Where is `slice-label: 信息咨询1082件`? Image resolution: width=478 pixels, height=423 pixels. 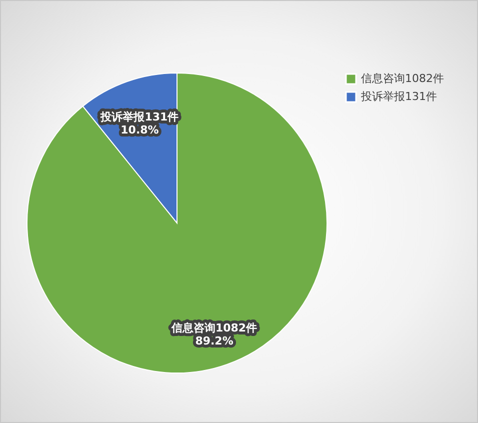
slice-label: 信息咨询1082件 is located at coordinates (214, 328).